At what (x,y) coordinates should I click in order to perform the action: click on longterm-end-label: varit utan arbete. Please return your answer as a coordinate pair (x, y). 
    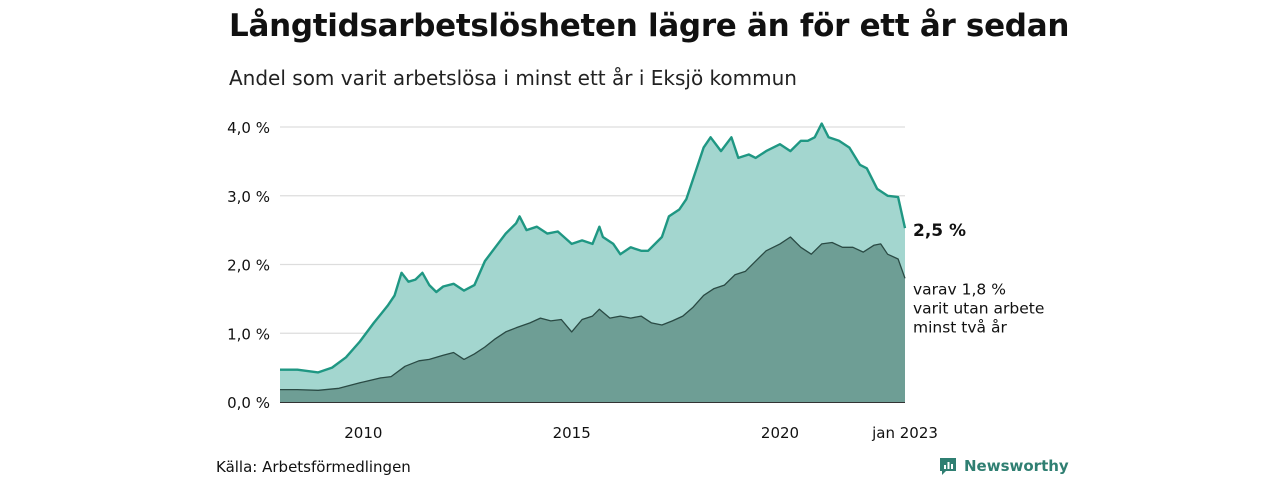
    Looking at the image, I should click on (978, 308).